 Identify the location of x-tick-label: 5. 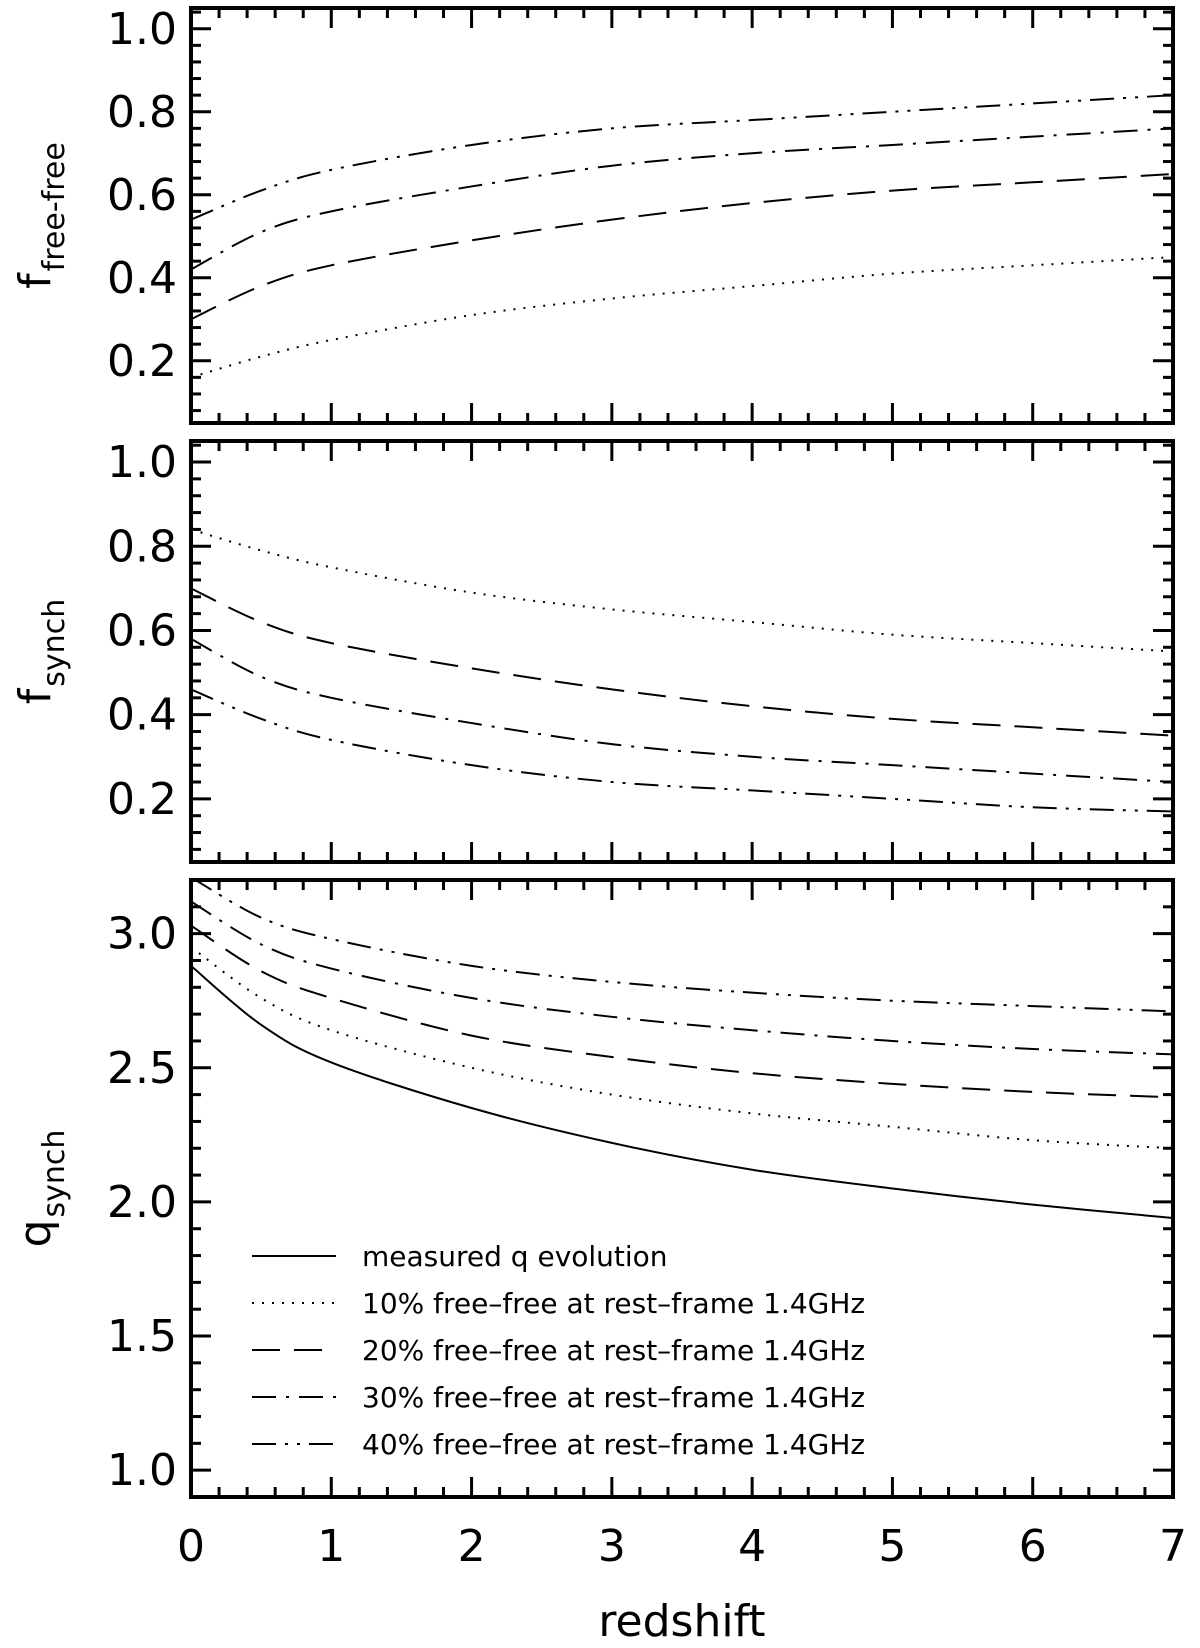
(892, 1546).